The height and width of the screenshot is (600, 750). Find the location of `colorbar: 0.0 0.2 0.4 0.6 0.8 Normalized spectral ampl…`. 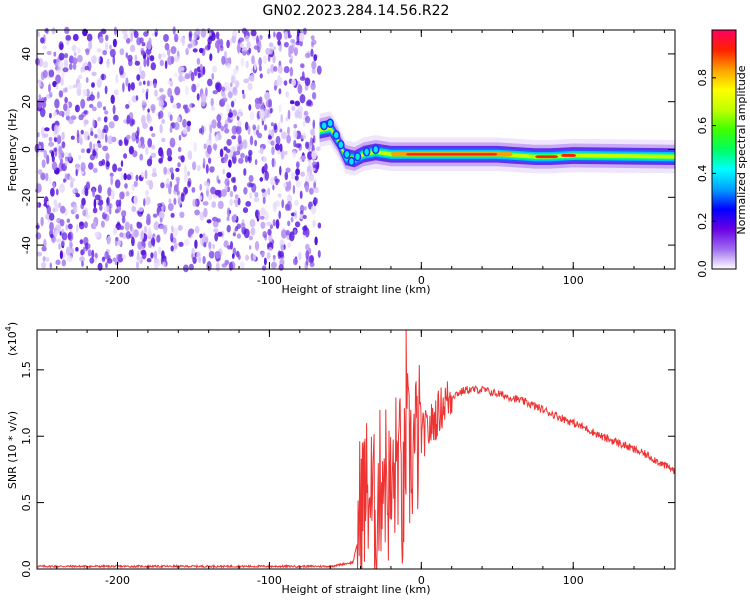

colorbar: 0.0 0.2 0.4 0.6 0.8 Normalized spectral ampl… is located at coordinates (722, 153).